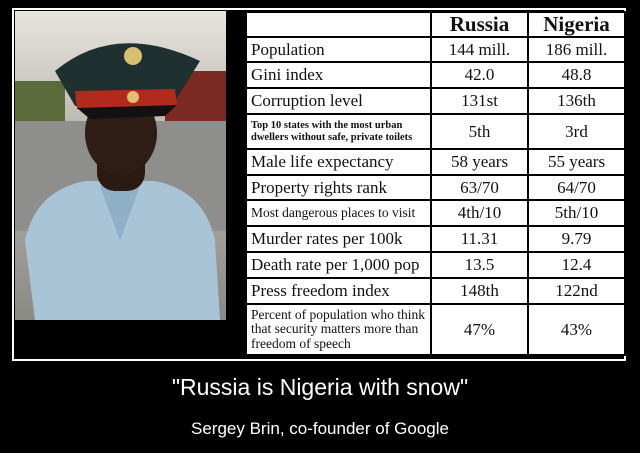  I want to click on russia-value: 42.0, so click(479, 75).